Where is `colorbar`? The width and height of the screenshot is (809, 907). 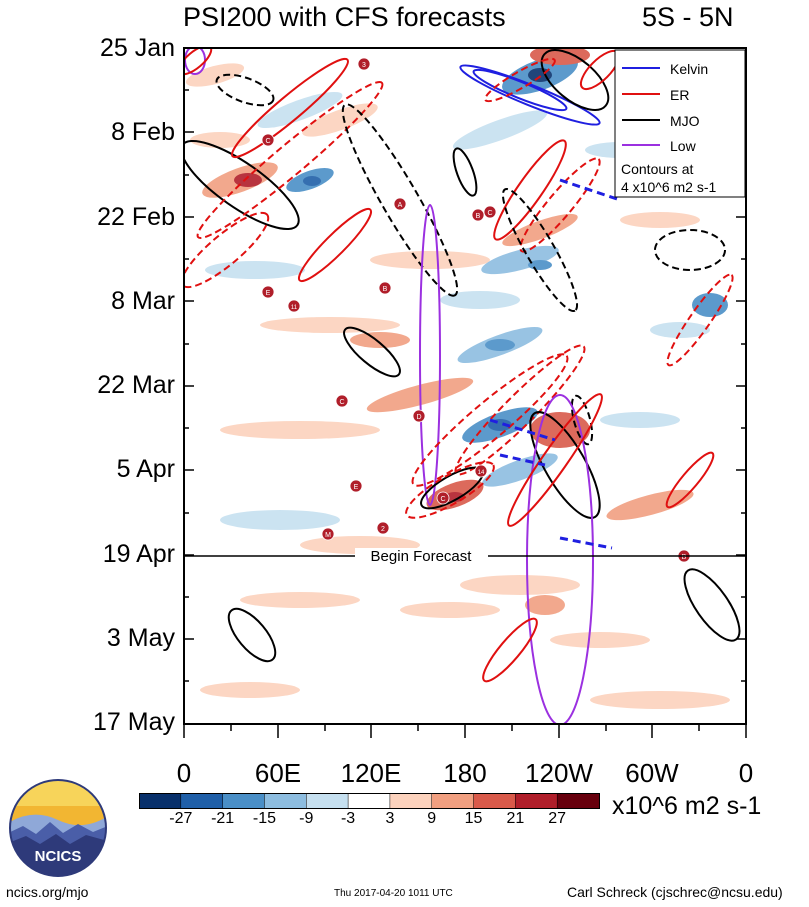
colorbar is located at coordinates (369, 801).